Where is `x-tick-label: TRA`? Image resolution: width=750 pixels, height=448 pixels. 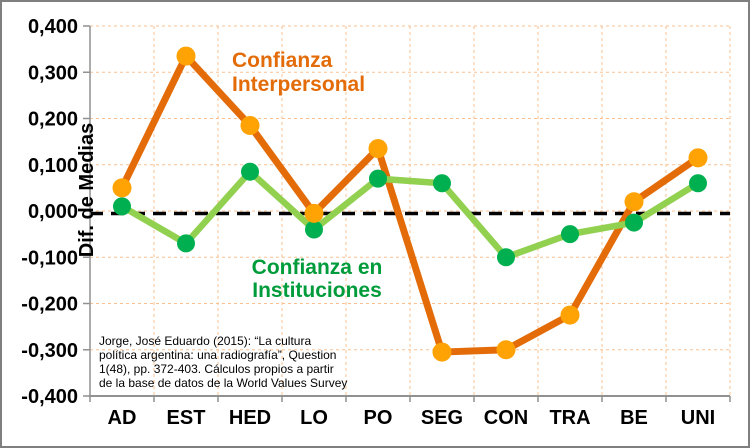 x-tick-label: TRA is located at coordinates (569, 418).